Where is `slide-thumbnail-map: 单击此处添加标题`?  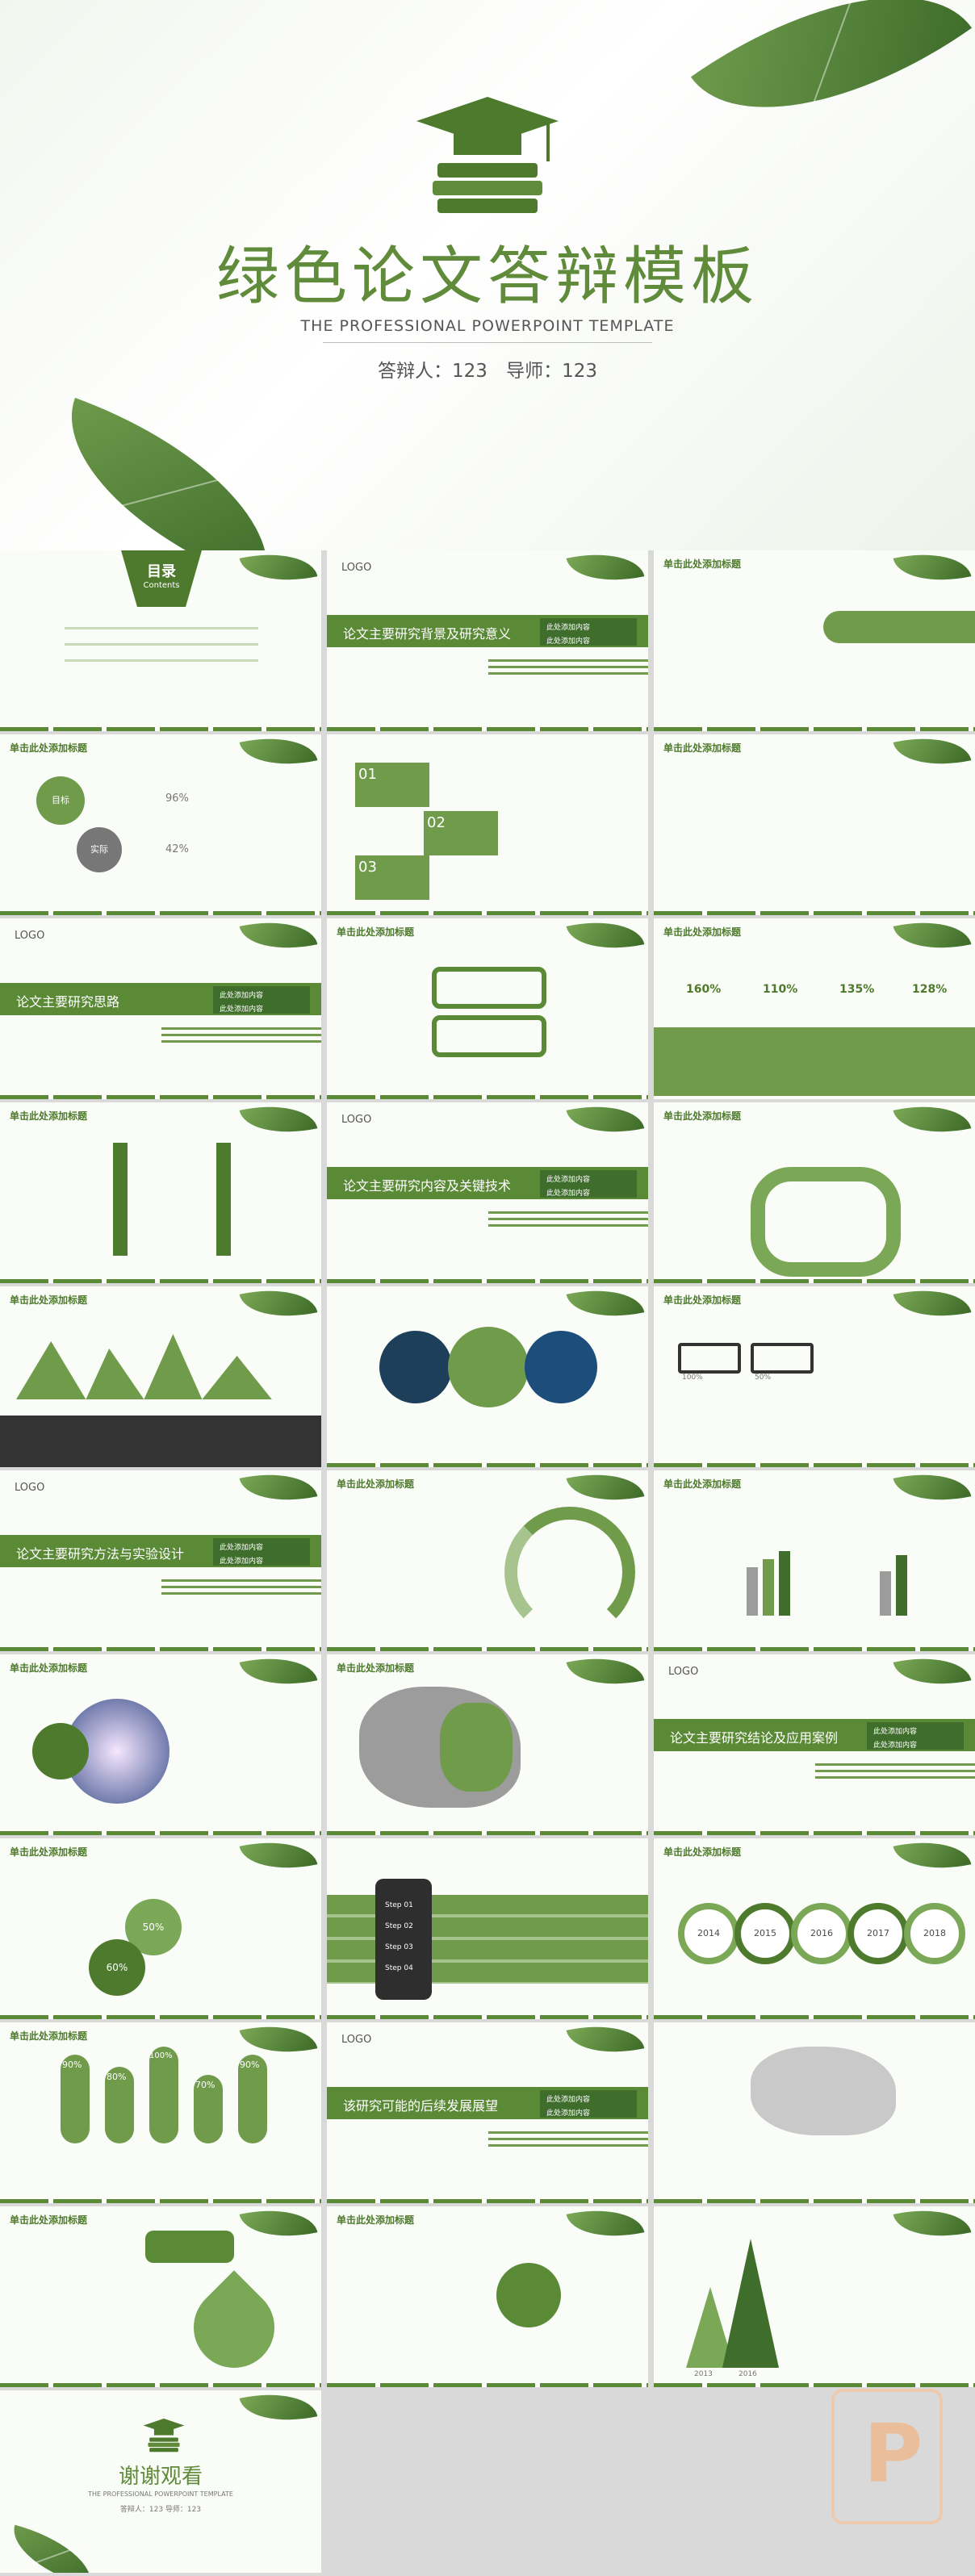 slide-thumbnail-map: 单击此处添加标题 is located at coordinates (487, 1744).